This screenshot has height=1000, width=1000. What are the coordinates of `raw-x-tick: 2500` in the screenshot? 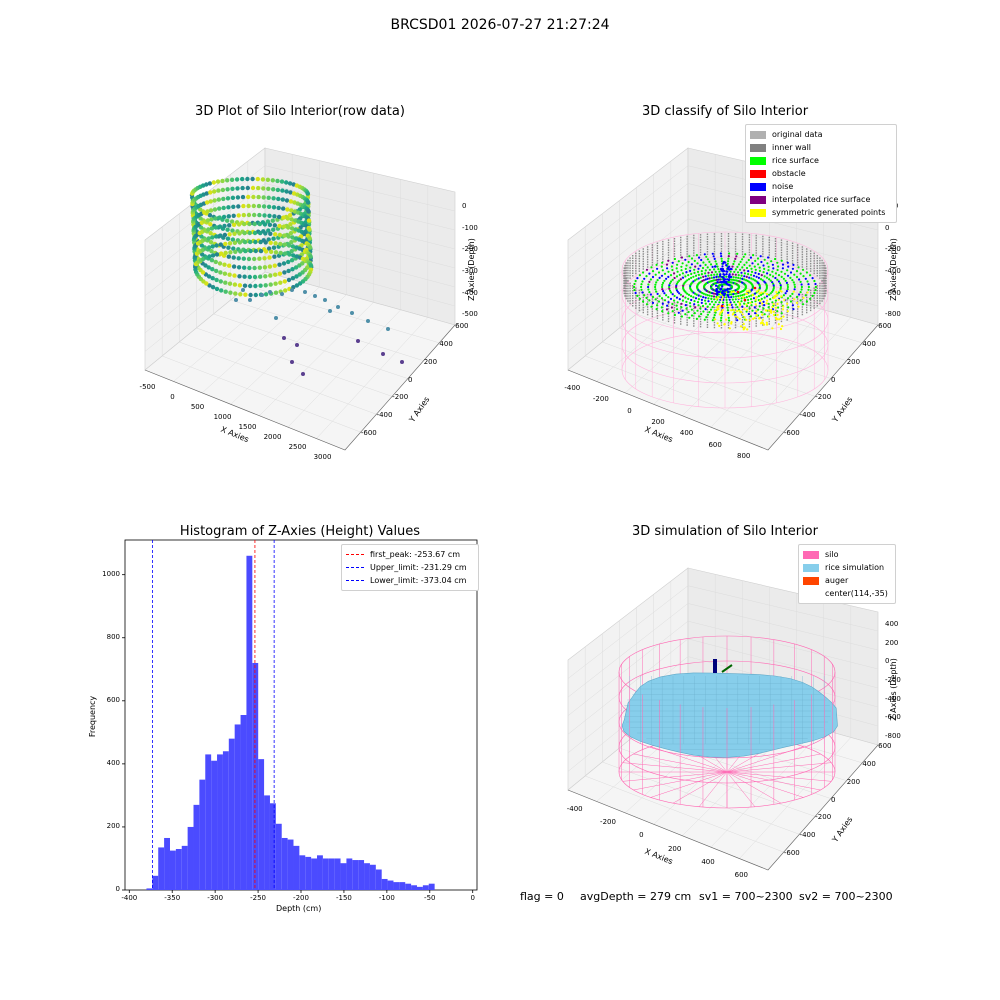 It's located at (297, 447).